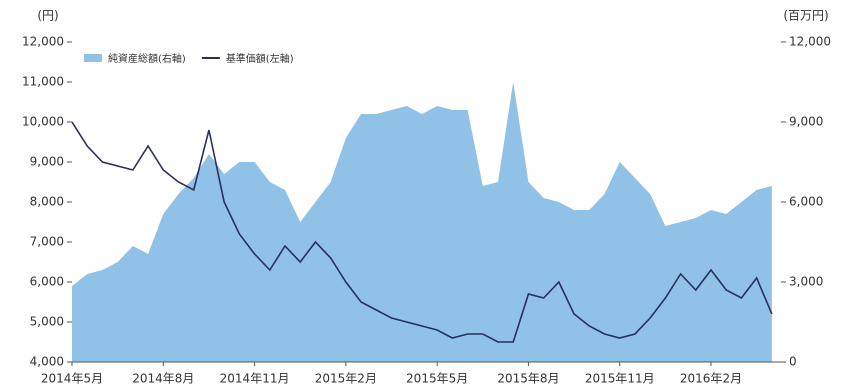 Image resolution: width=851 pixels, height=392 pixels. Describe the element at coordinates (806, 122) in the screenshot. I see `y2-tick-label: 9,000` at that location.